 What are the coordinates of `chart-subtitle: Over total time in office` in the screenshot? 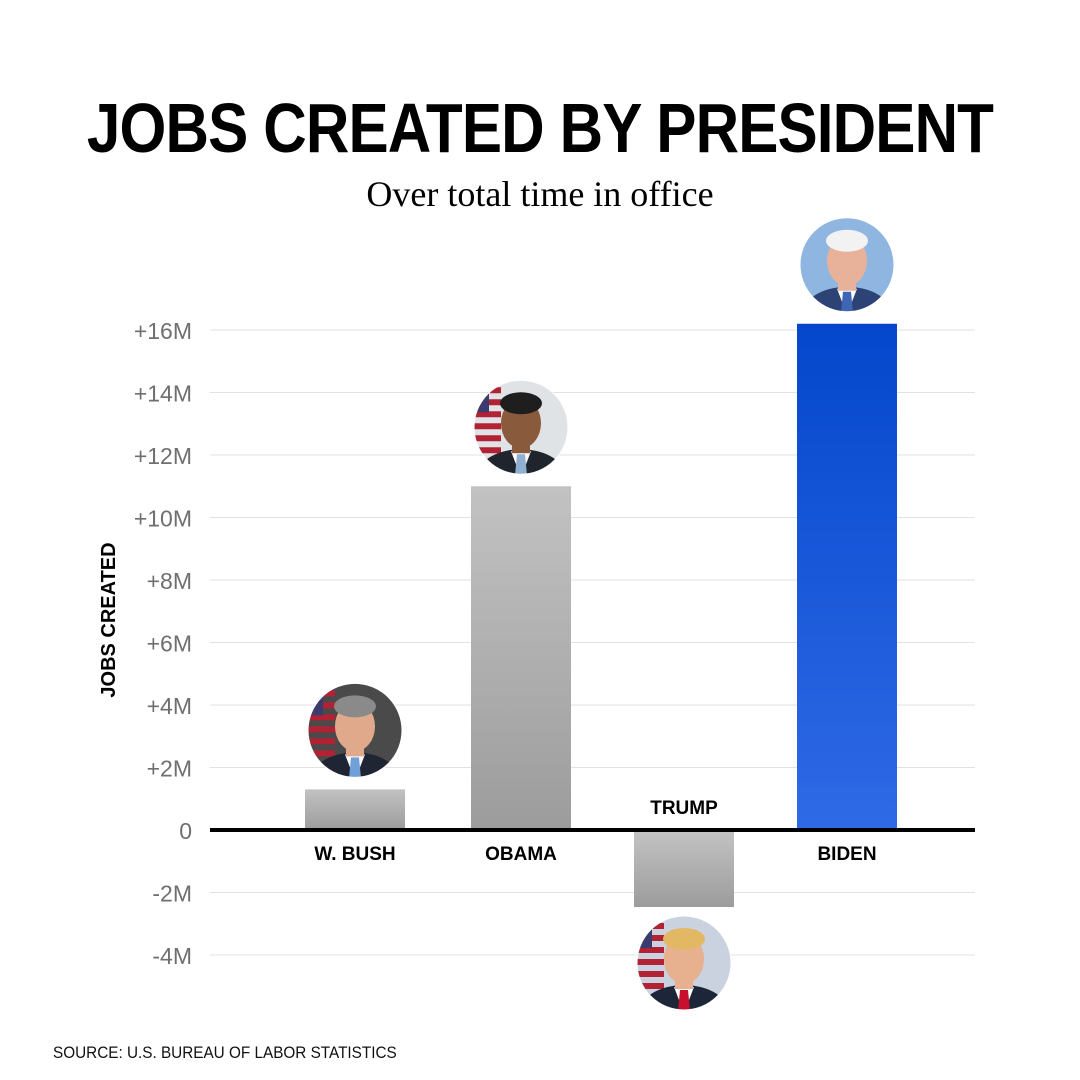 It's located at (540, 194).